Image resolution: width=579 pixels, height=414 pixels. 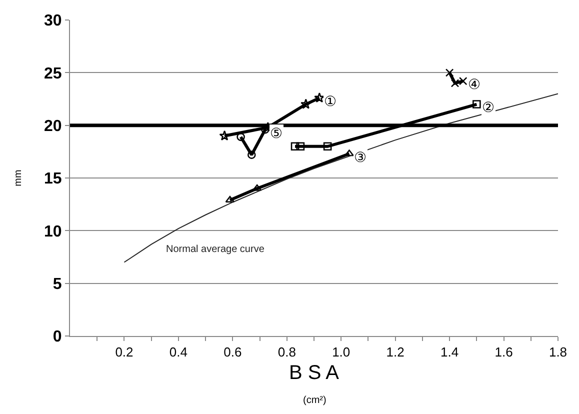 What do you see at coordinates (215, 249) in the screenshot?
I see `series-label: Normal average curve` at bounding box center [215, 249].